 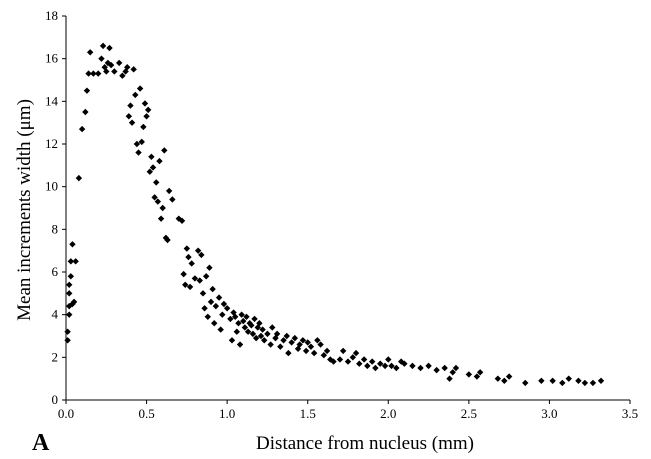 What do you see at coordinates (55, 314) in the screenshot?
I see `y-tick-label: 4` at bounding box center [55, 314].